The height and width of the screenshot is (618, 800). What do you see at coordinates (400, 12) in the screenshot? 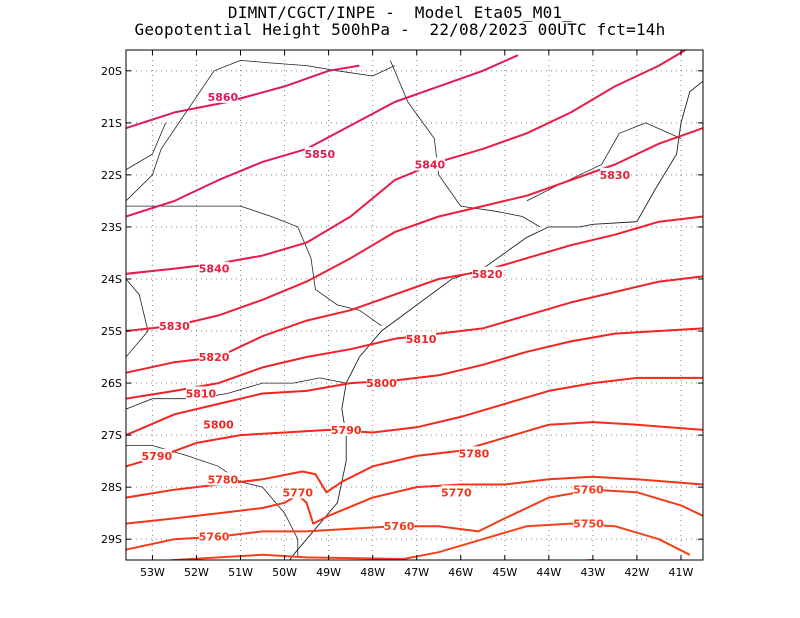
I see `title-line-1: DIMNT/CGCT/INPE - Model Eta05_M01_` at bounding box center [400, 12].